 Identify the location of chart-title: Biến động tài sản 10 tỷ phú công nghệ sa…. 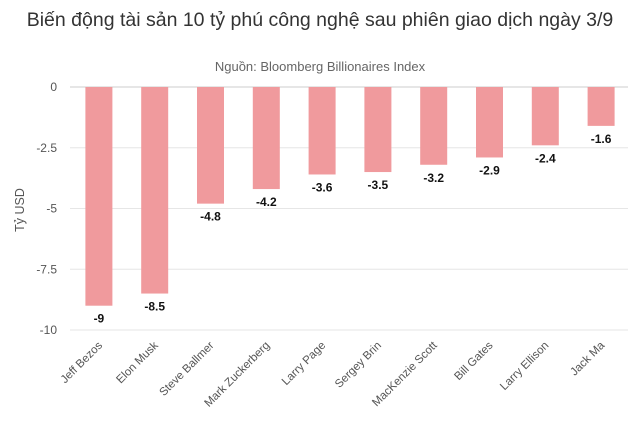
(320, 20).